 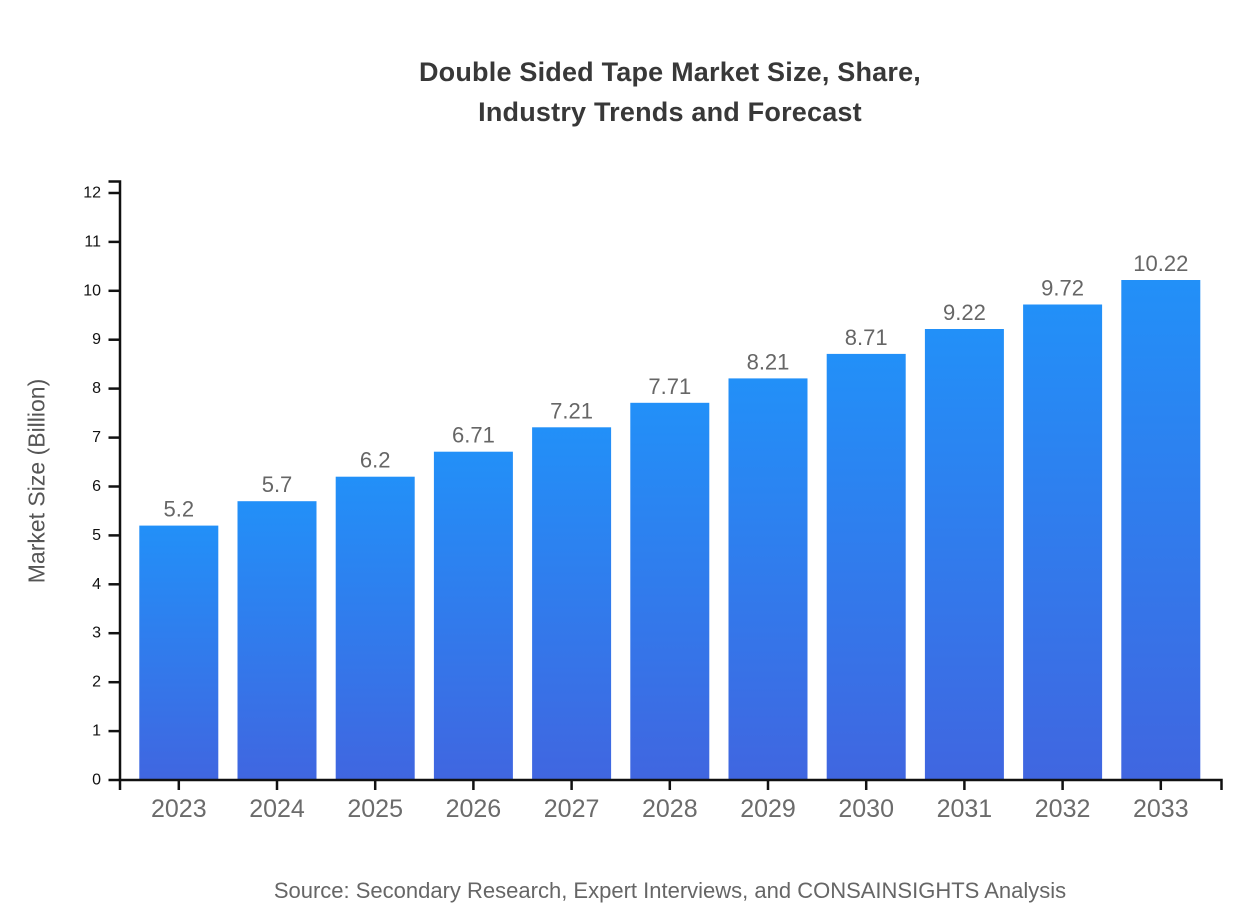 I want to click on y-tick-label: 8, so click(x=96, y=388).